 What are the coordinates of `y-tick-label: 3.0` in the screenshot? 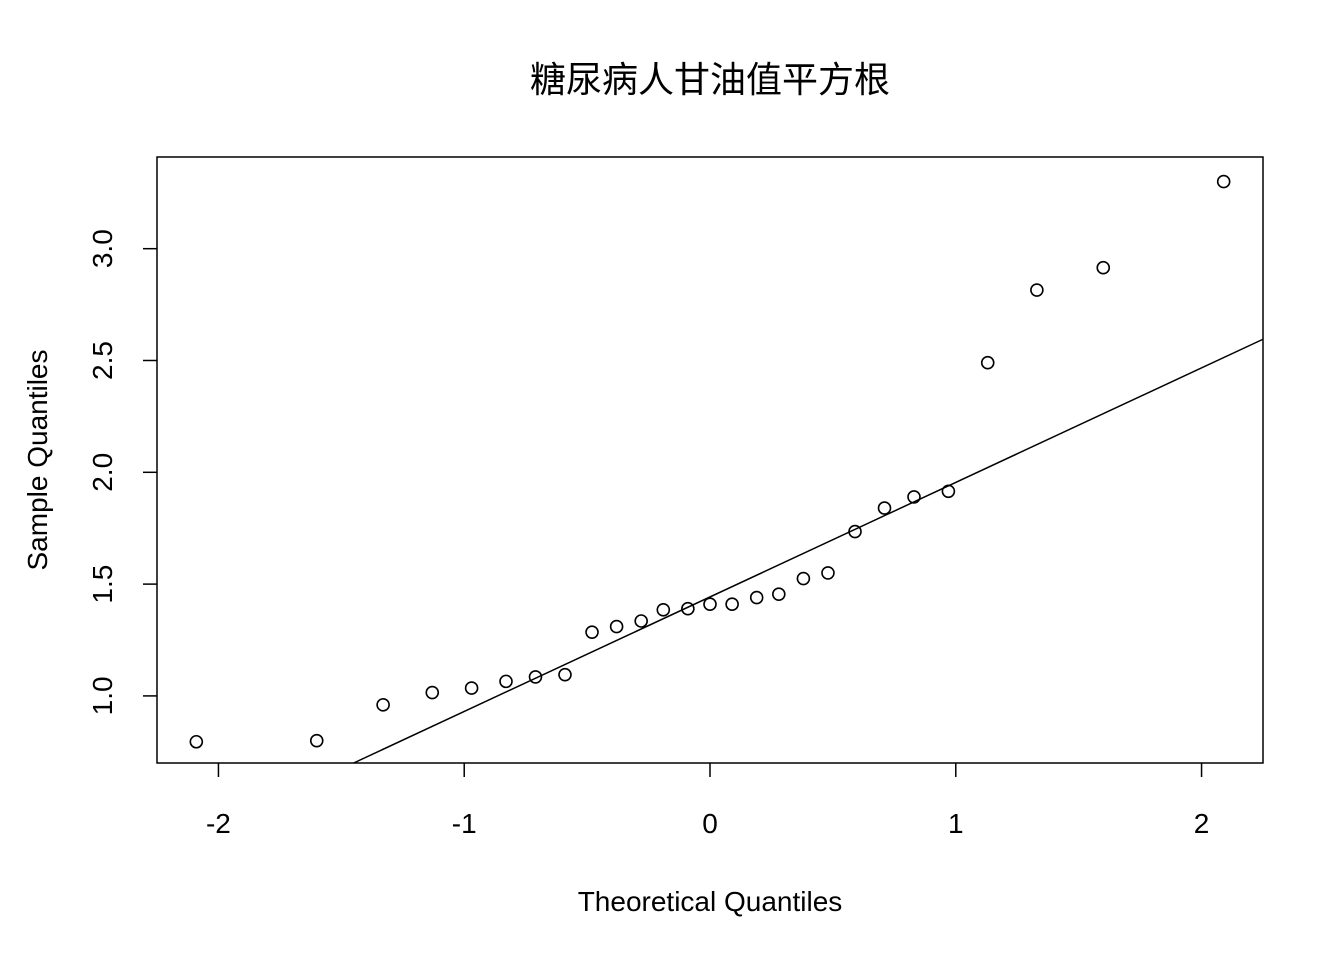 It's located at (102, 248).